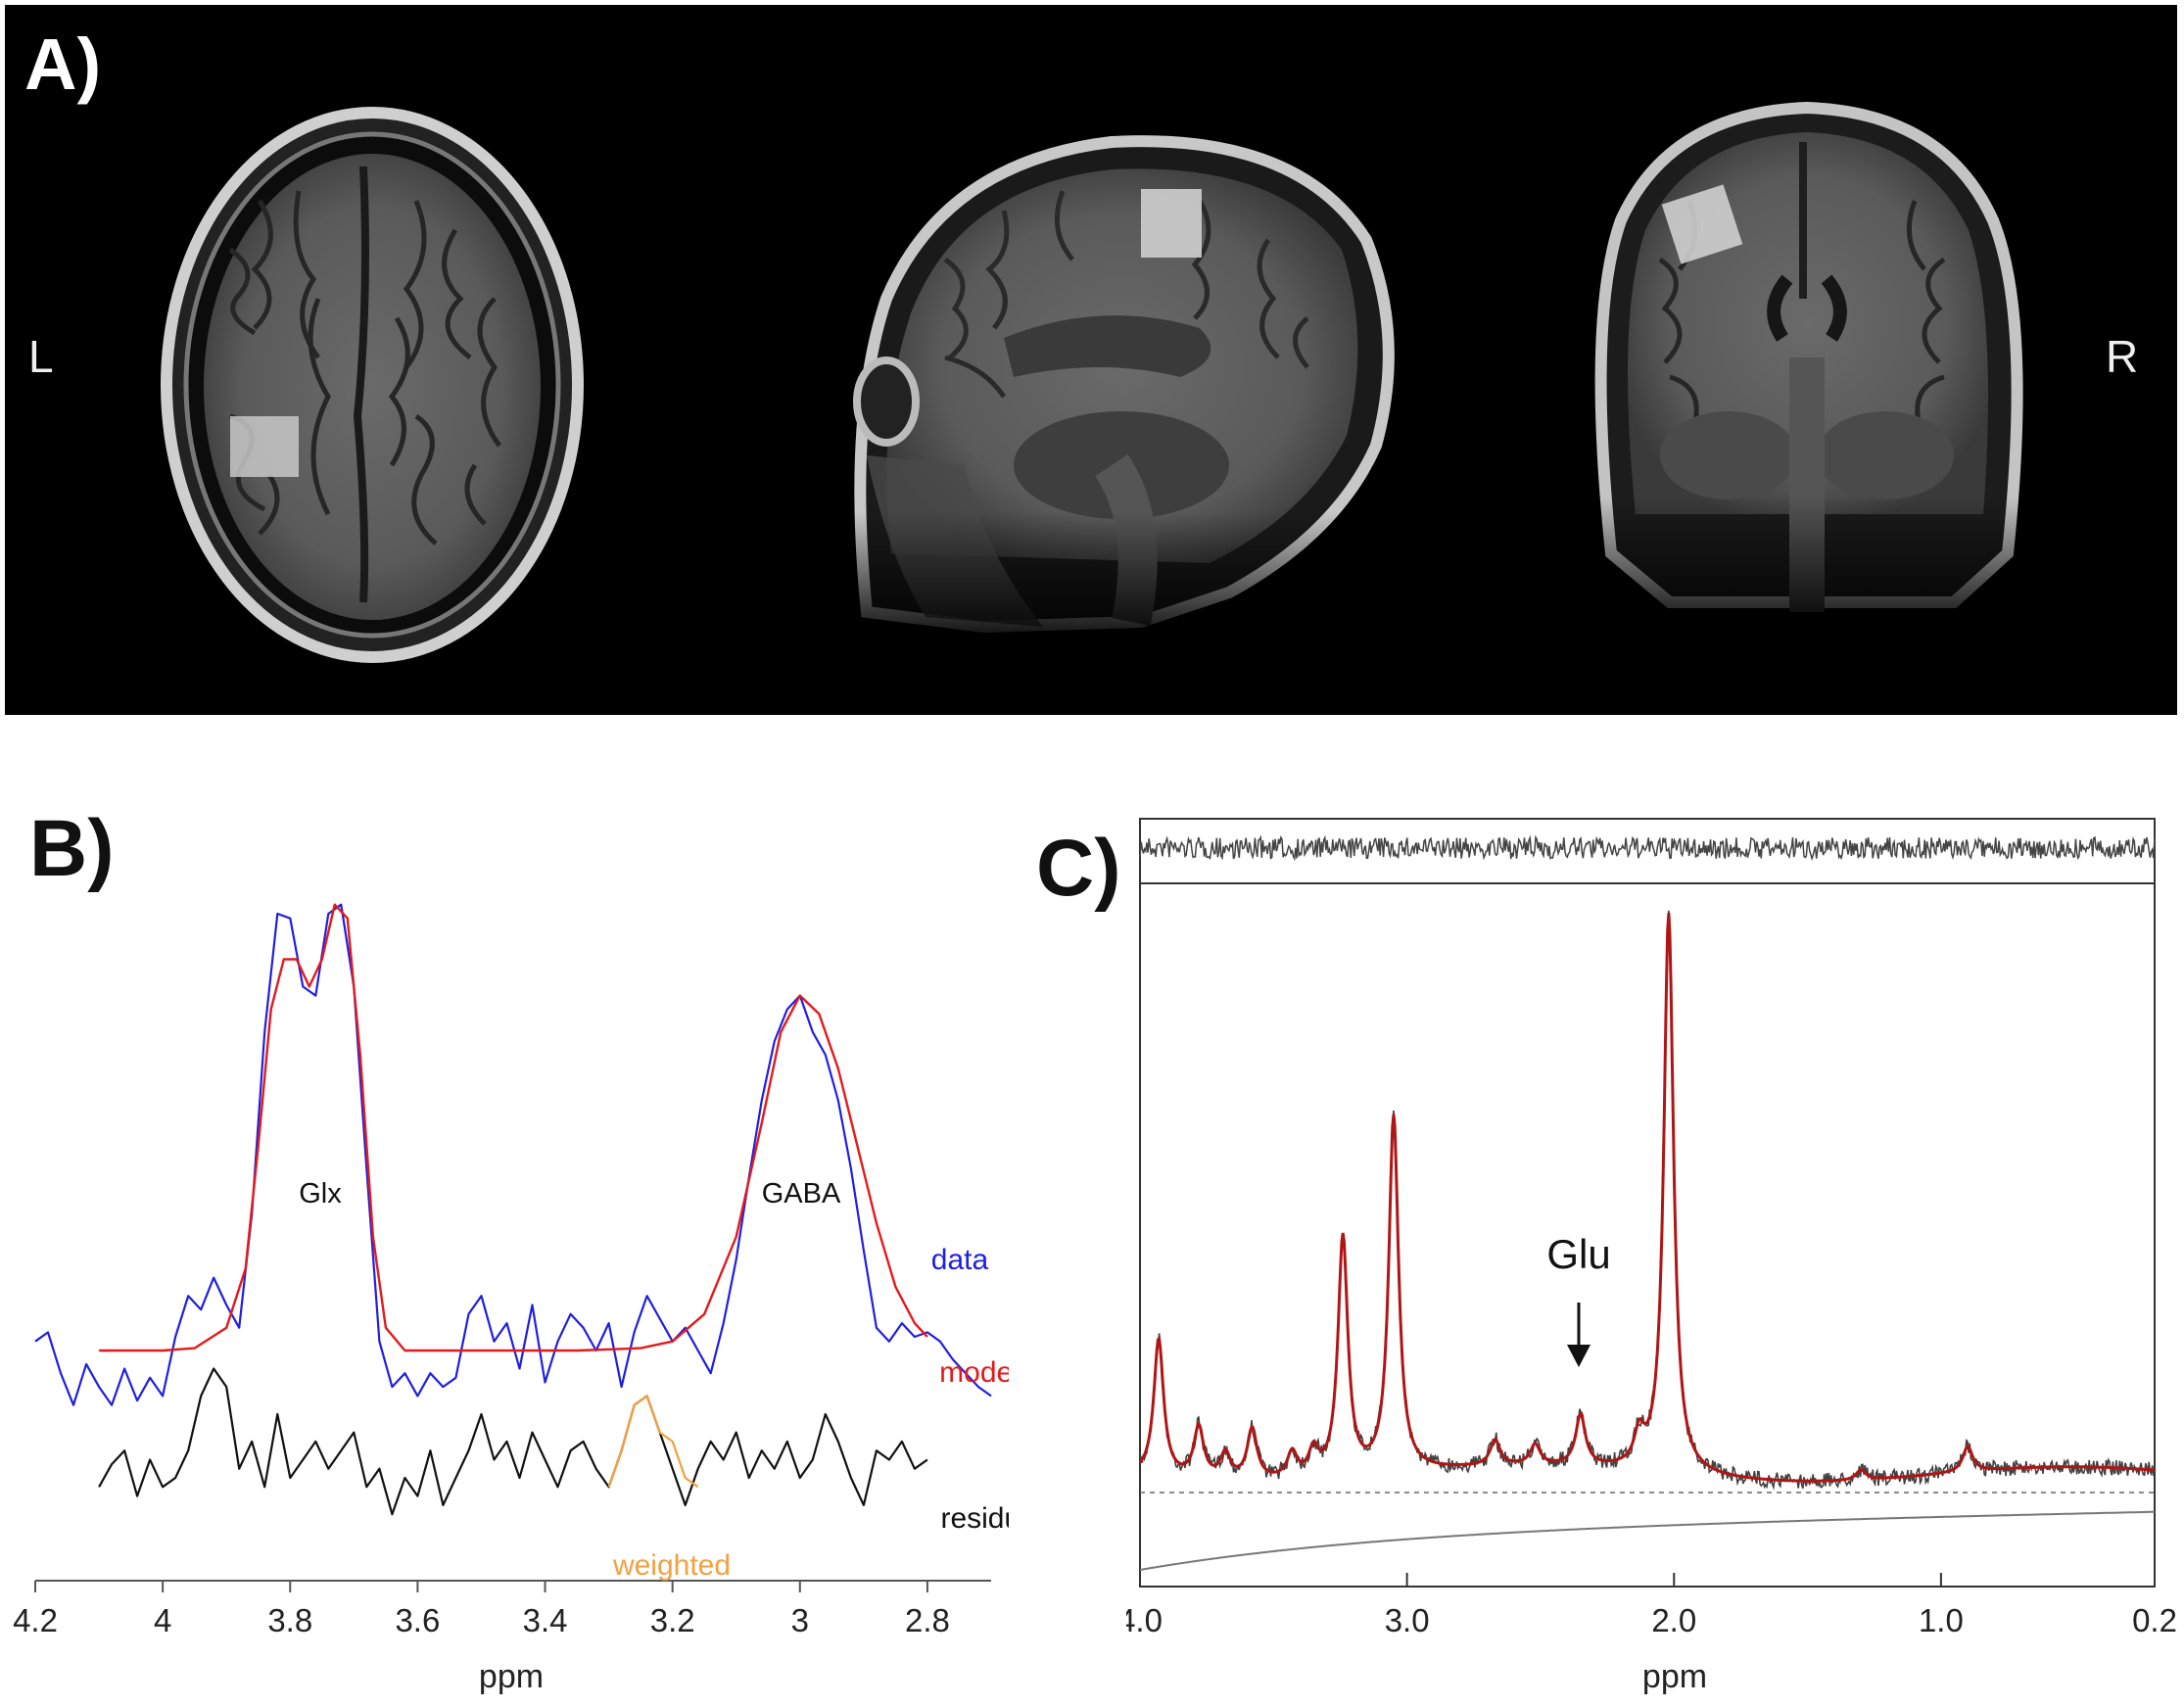 The image size is (2184, 1707). Describe the element at coordinates (1078, 869) in the screenshot. I see `panel-c-label: C)` at that location.